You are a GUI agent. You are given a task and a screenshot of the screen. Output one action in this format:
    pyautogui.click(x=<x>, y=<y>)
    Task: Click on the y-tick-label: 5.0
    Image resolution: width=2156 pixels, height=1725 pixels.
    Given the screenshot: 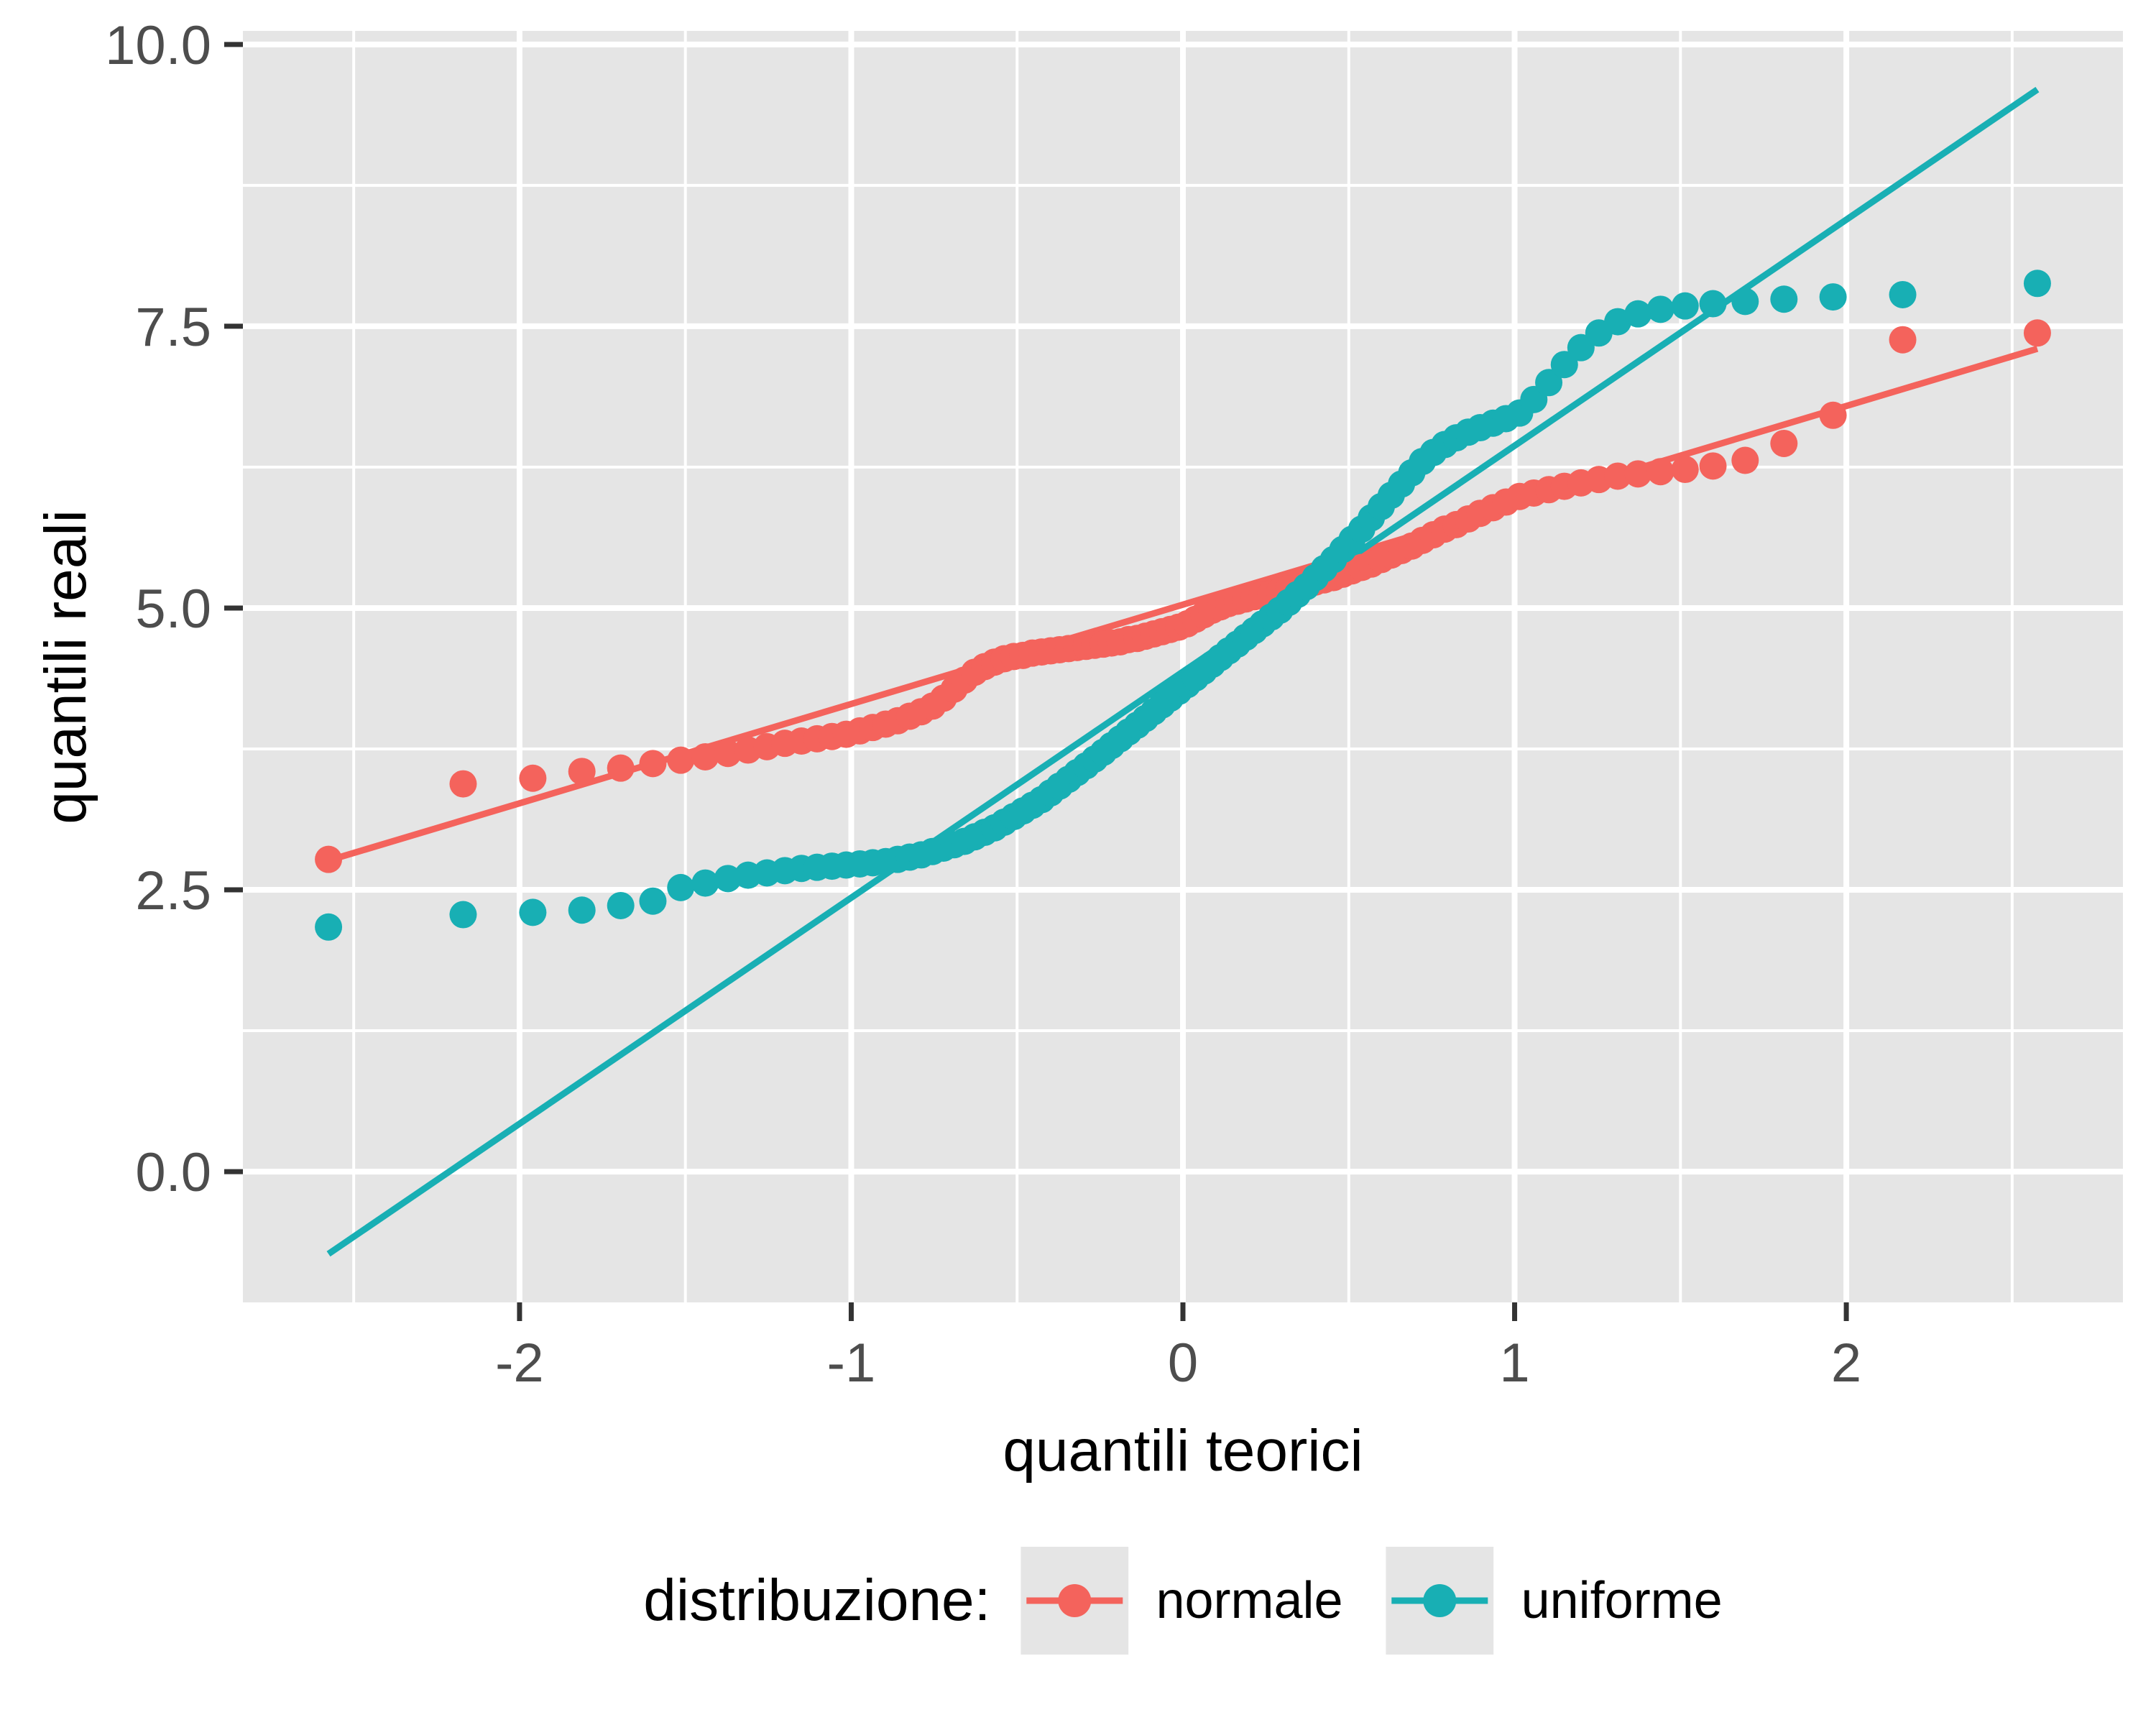 What is the action you would take?
    pyautogui.click(x=173, y=609)
    